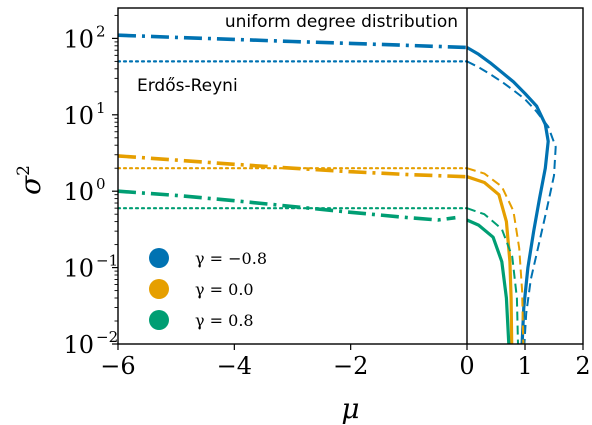  Describe the element at coordinates (224, 289) in the screenshot. I see `legend-label: γ = 0.0` at that location.